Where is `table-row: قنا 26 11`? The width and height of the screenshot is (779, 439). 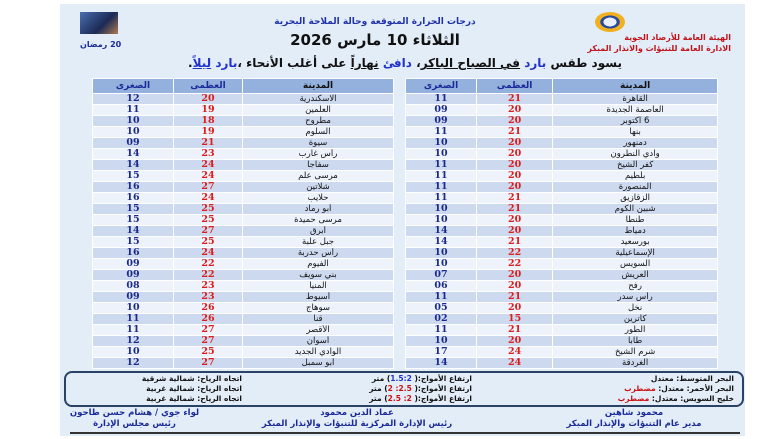 table-row: قنا 26 11 is located at coordinates (243, 319).